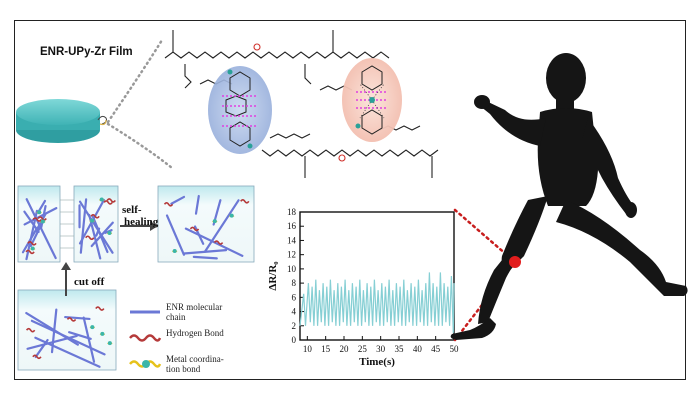 Image resolution: width=700 pixels, height=400 pixels. What do you see at coordinates (145, 338) in the screenshot?
I see `legend-swatch` at bounding box center [145, 338].